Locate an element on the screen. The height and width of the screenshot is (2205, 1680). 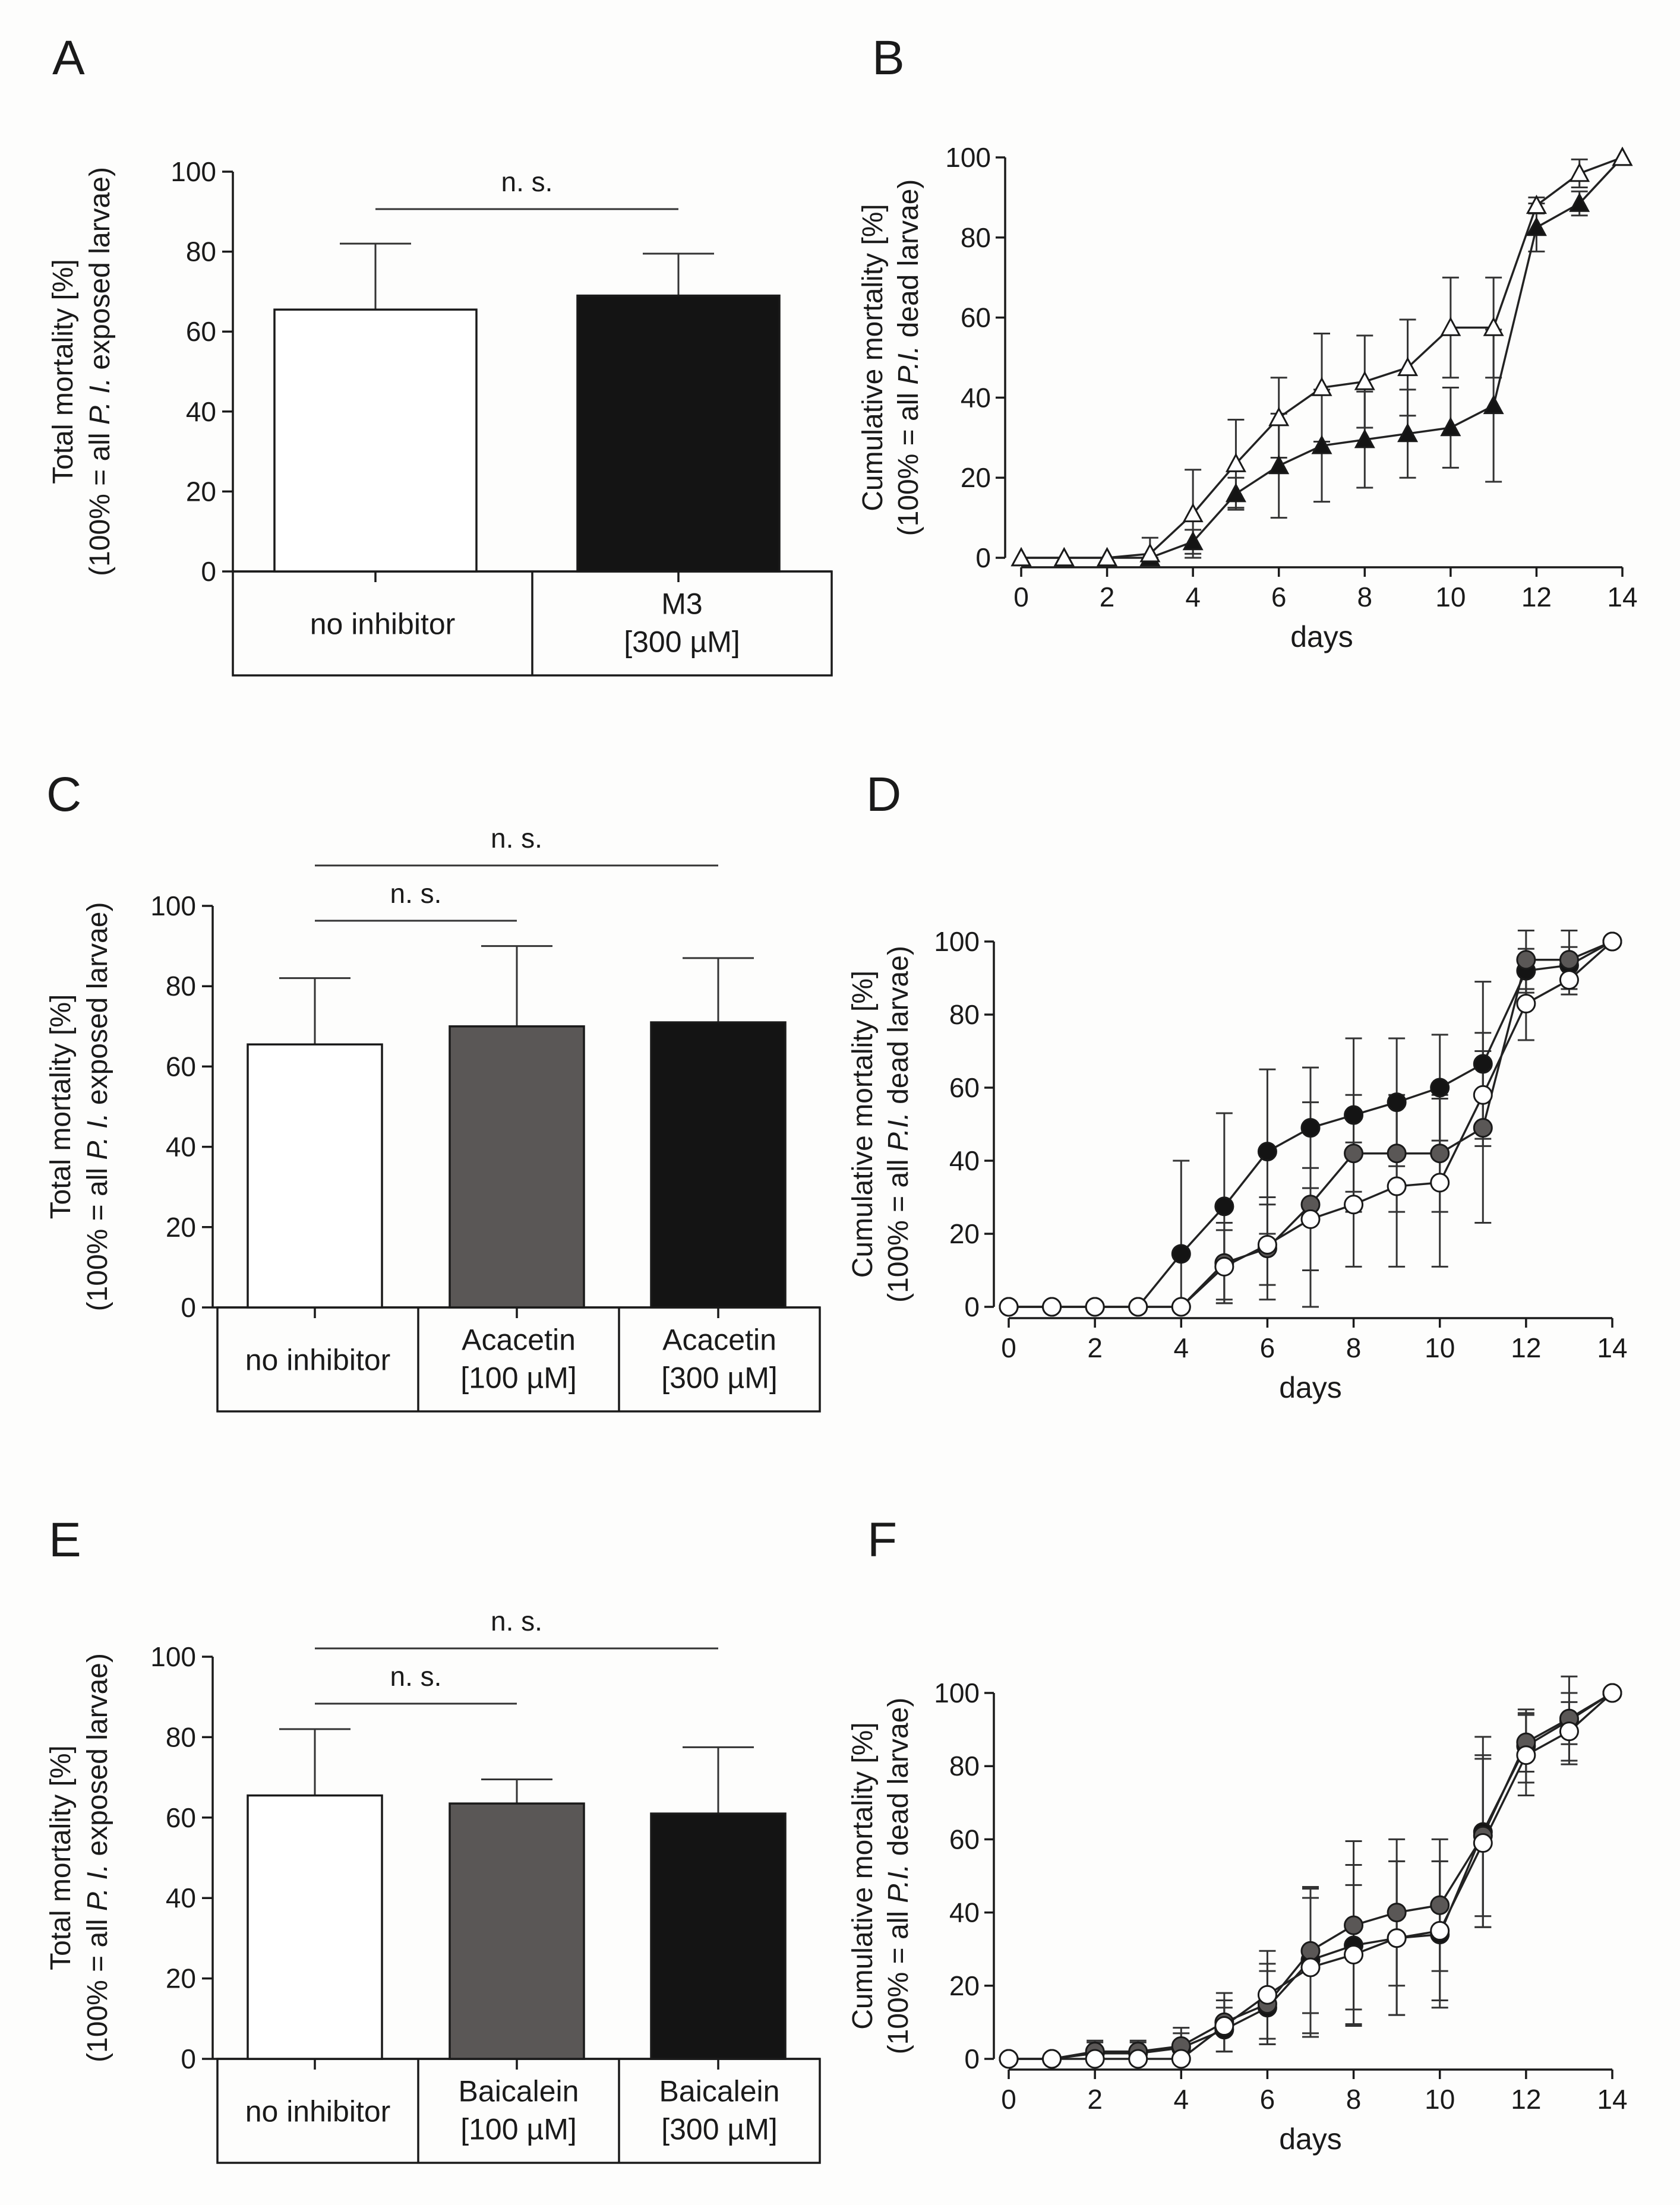
y-tick-label: 80 is located at coordinates (201, 251).